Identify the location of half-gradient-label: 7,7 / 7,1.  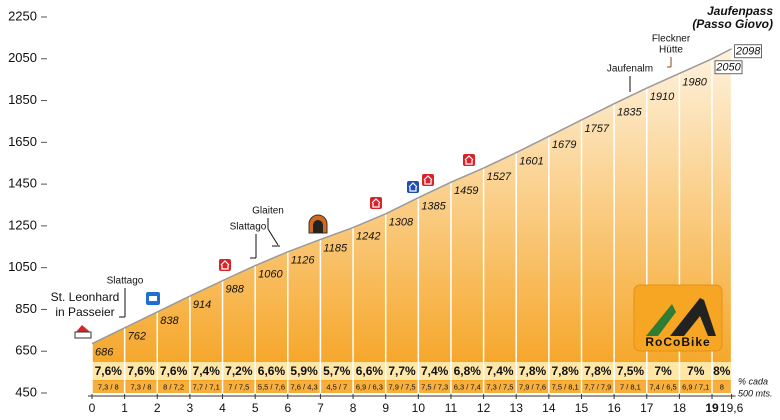
(206, 386).